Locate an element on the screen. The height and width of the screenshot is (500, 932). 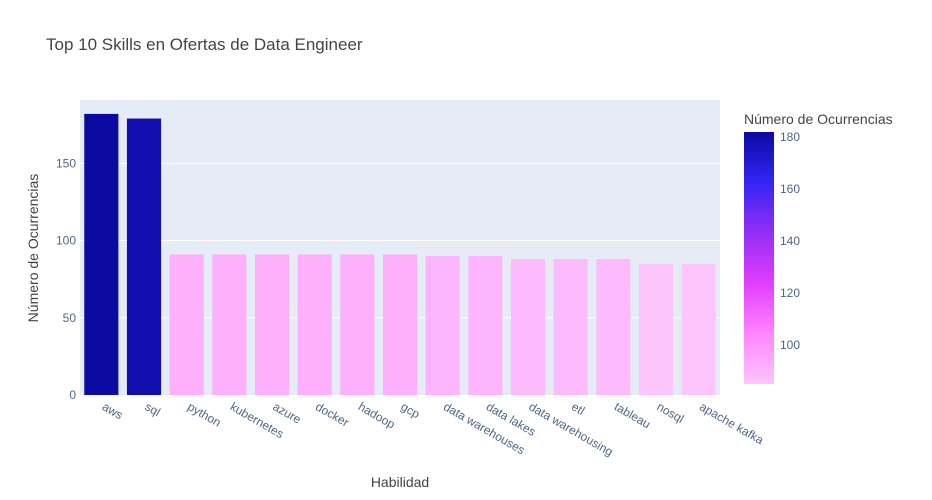
x-tick-label: python is located at coordinates (204, 414).